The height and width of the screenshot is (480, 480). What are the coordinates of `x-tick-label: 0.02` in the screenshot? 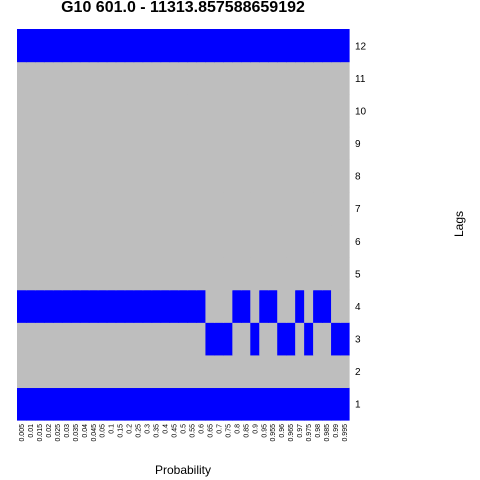 It's located at (49, 431).